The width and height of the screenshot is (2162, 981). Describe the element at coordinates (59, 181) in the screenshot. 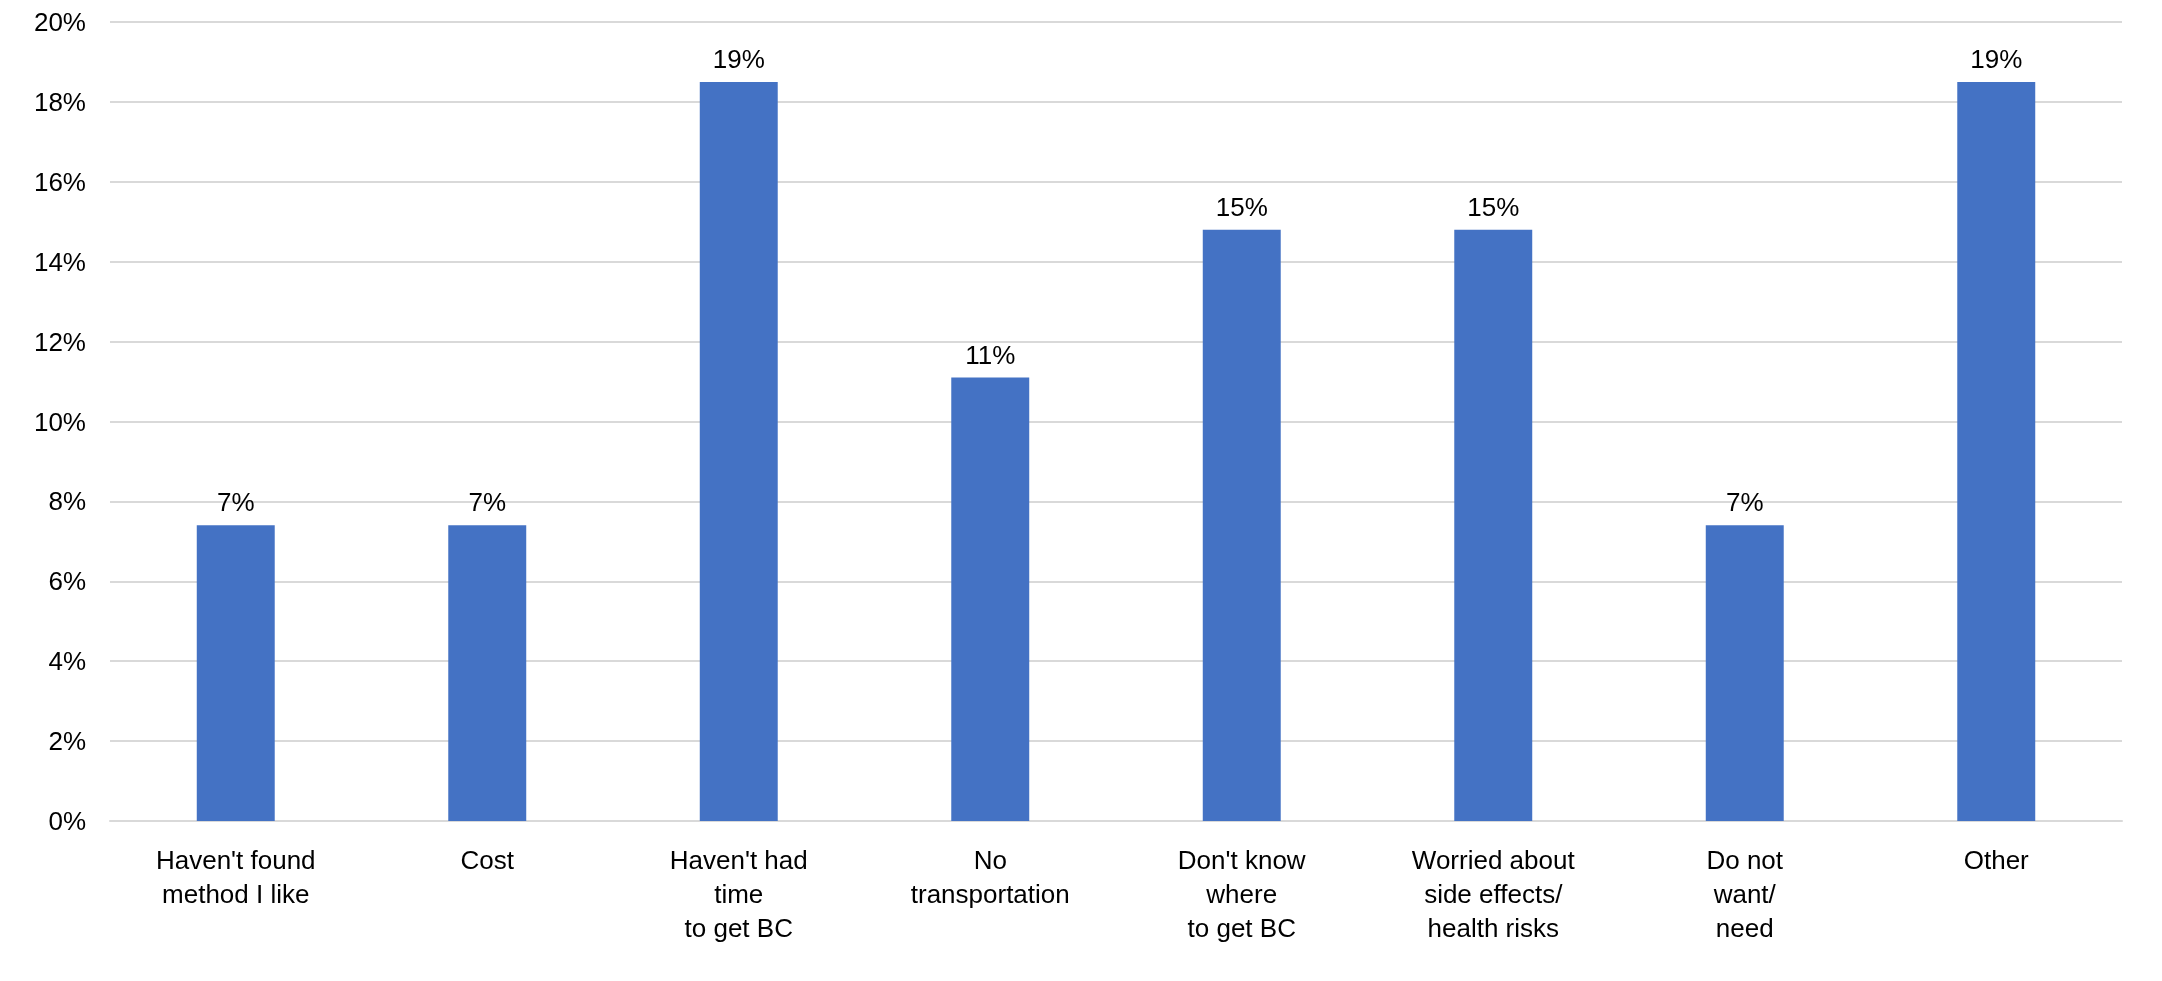

I see `y-tick-label: 16%` at that location.